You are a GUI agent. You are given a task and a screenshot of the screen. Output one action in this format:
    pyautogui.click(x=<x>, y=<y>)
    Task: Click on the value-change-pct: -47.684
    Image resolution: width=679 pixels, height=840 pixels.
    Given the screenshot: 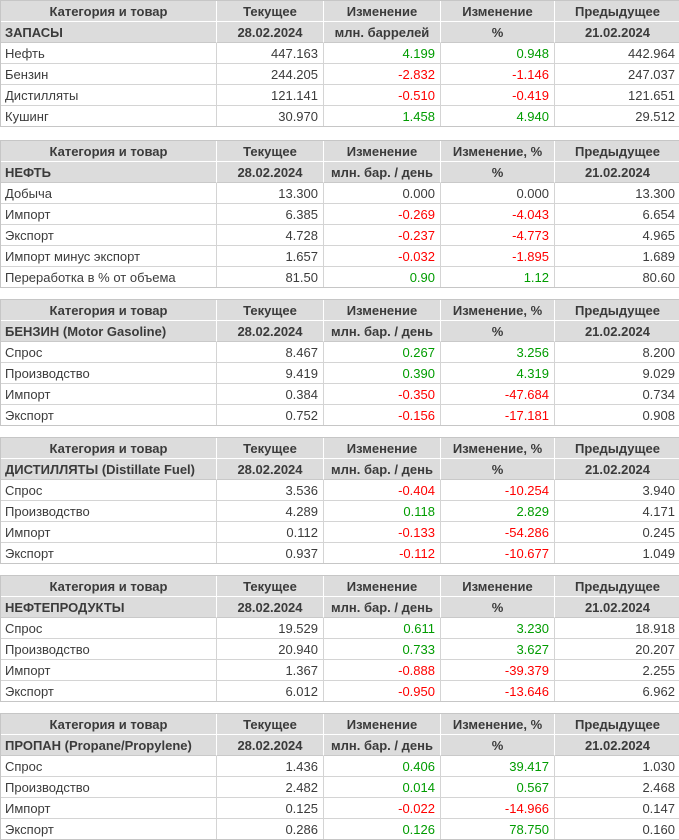 What is the action you would take?
    pyautogui.click(x=498, y=394)
    